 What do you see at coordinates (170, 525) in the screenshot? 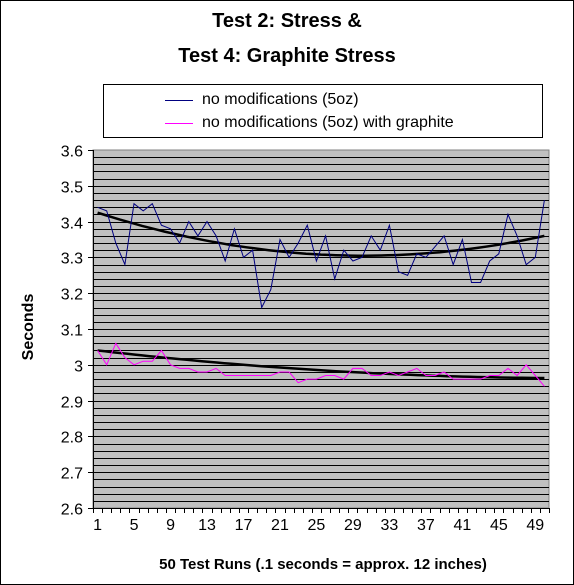
I see `x-tick-label: 9` at bounding box center [170, 525].